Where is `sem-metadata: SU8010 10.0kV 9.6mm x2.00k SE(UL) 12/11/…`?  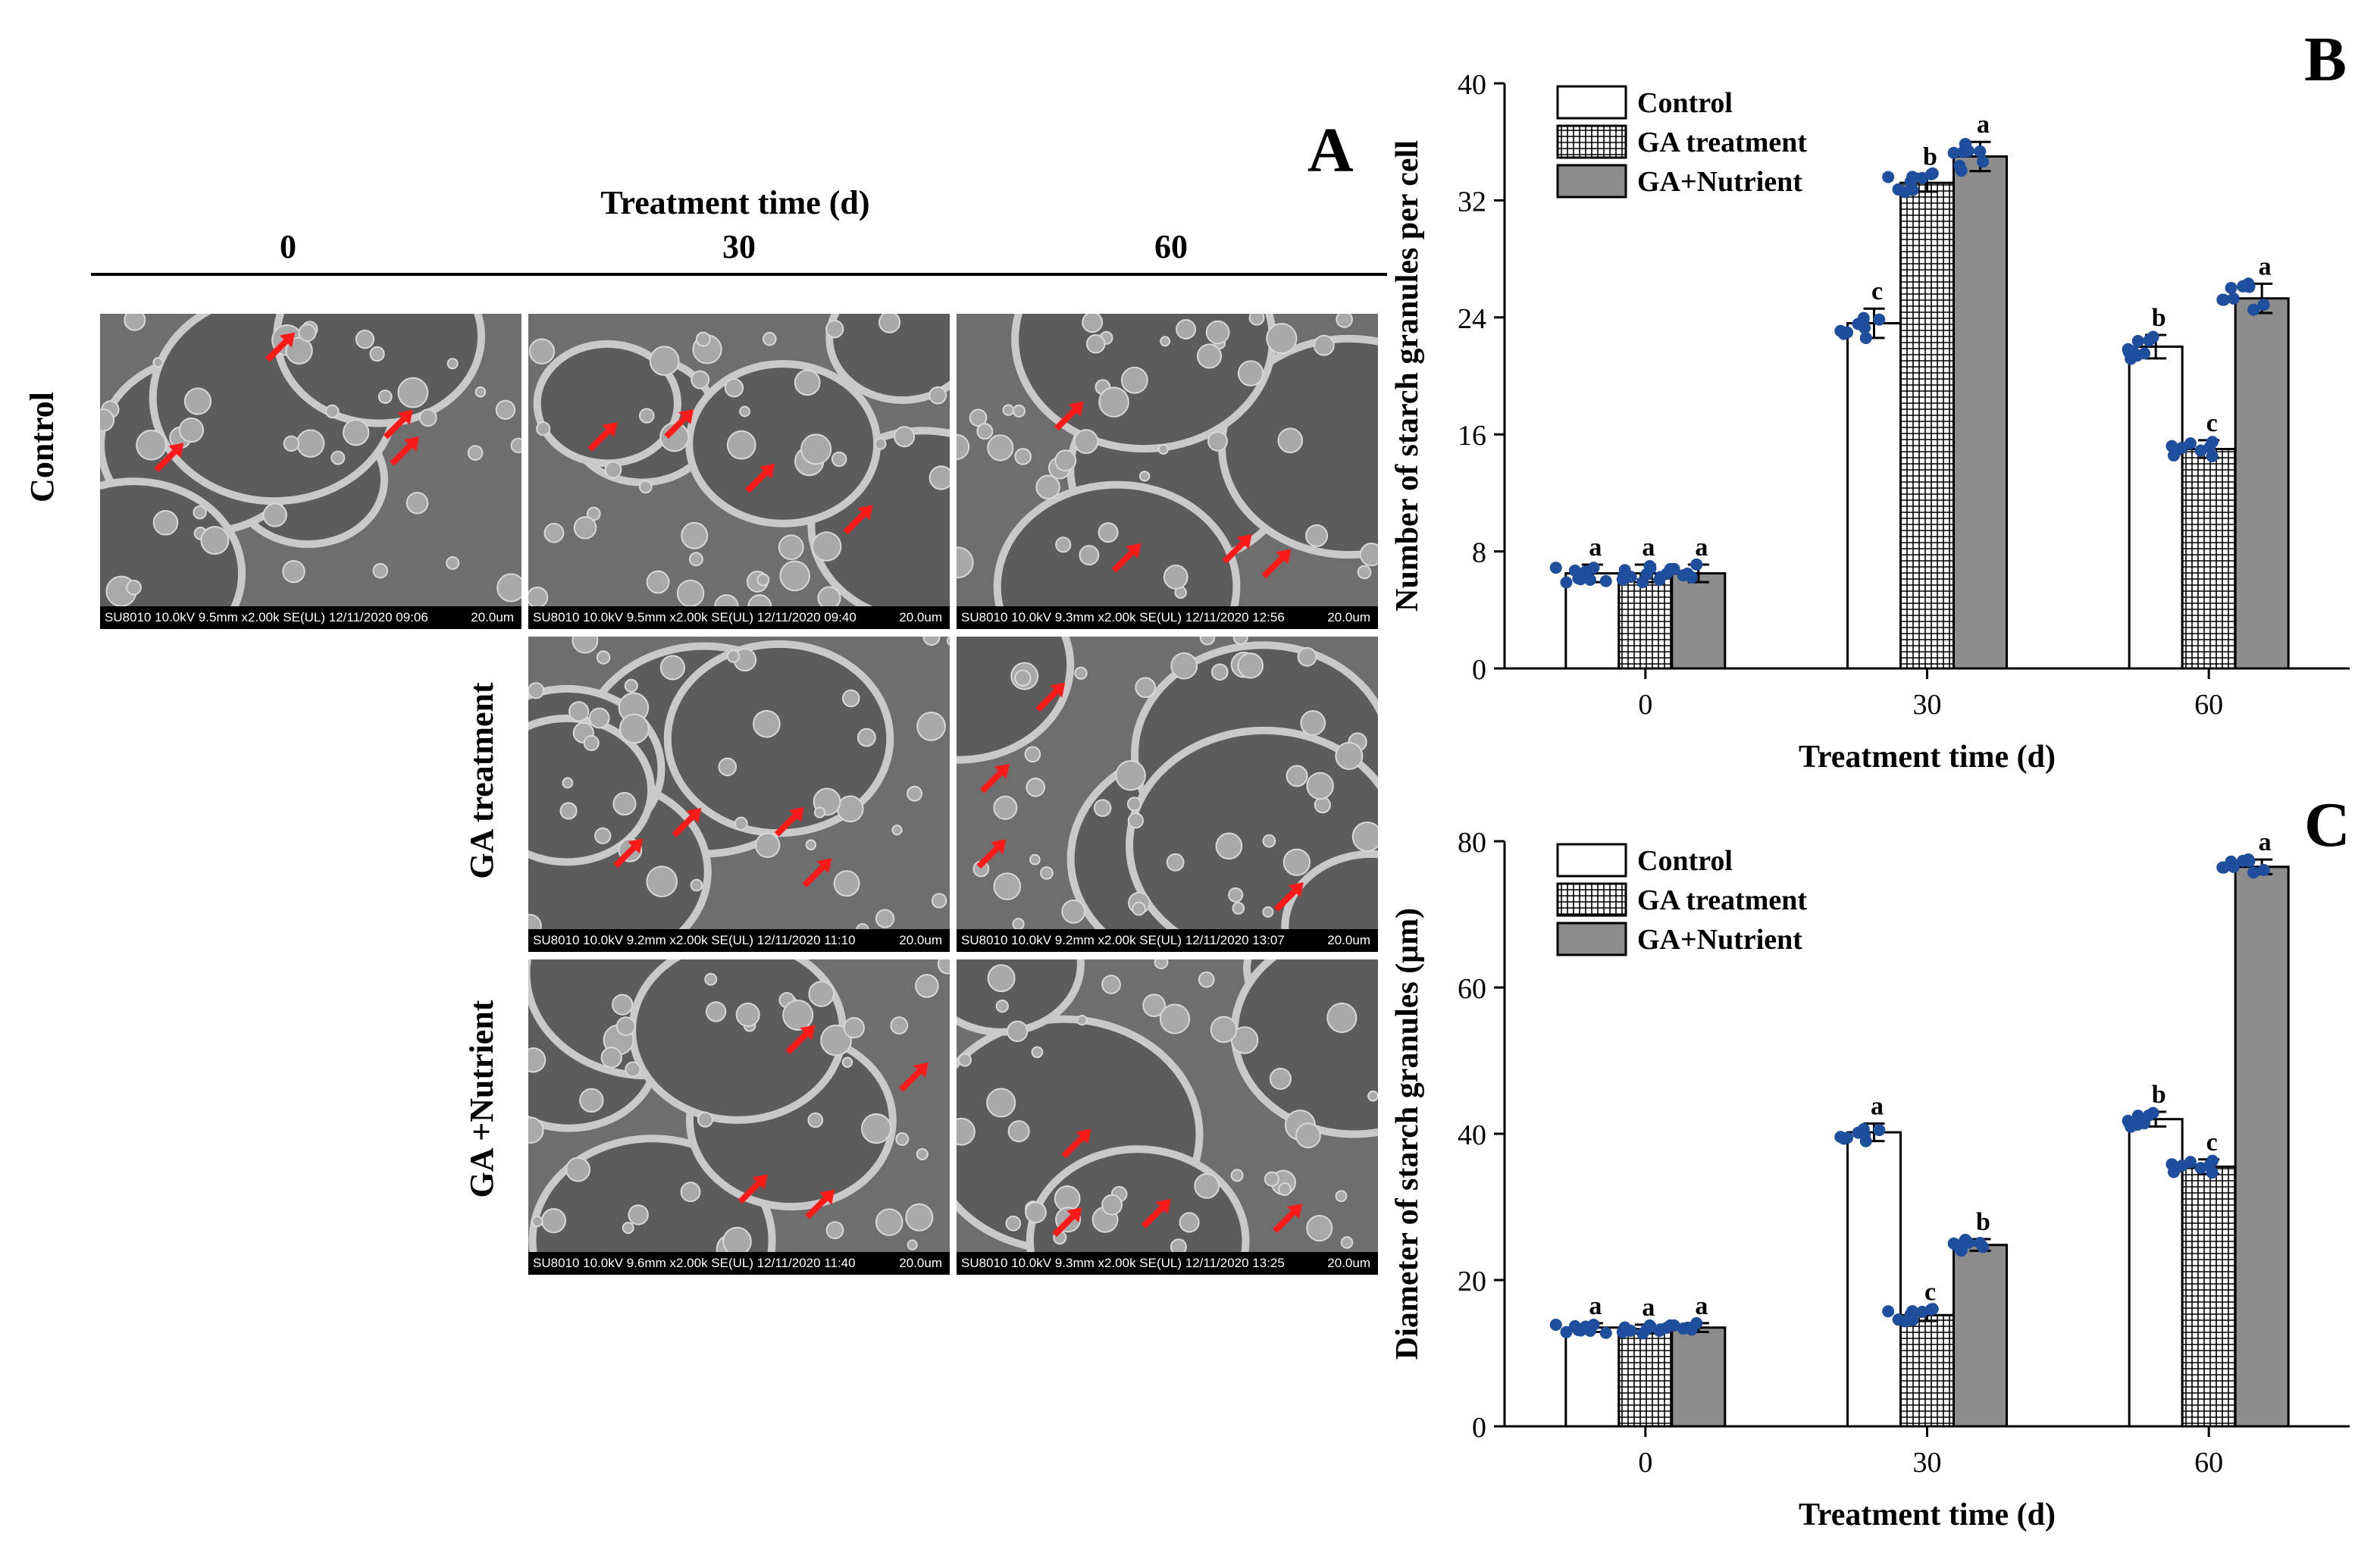
sem-metadata: SU8010 10.0kV 9.6mm x2.00k SE(UL) 12/11/… is located at coordinates (695, 1263).